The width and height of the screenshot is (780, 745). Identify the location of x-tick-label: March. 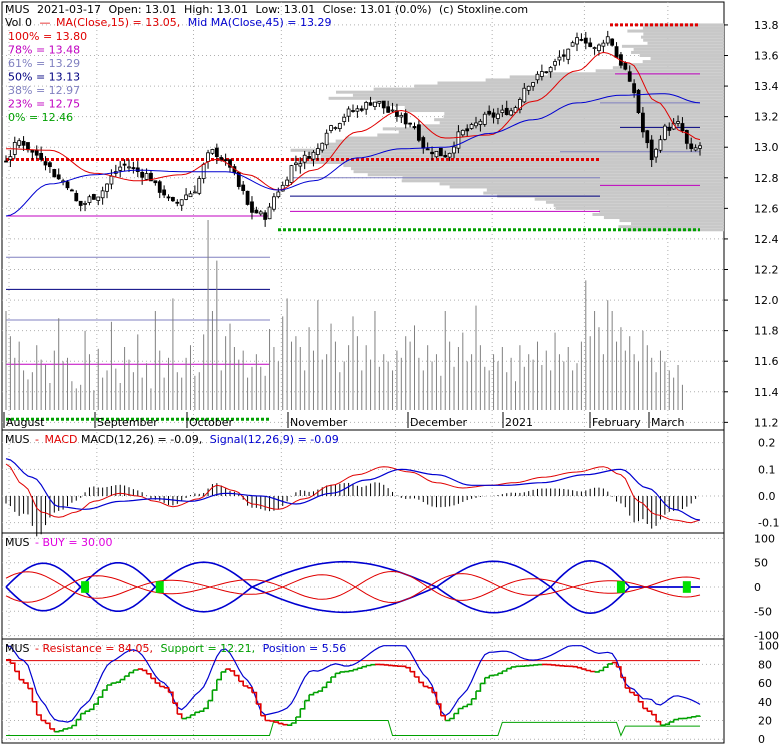
(668, 422).